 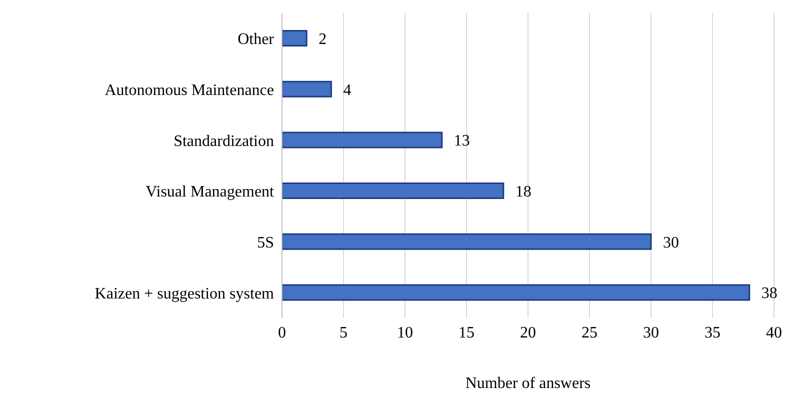 I want to click on y-tick-label: Visual Management, so click(x=210, y=192).